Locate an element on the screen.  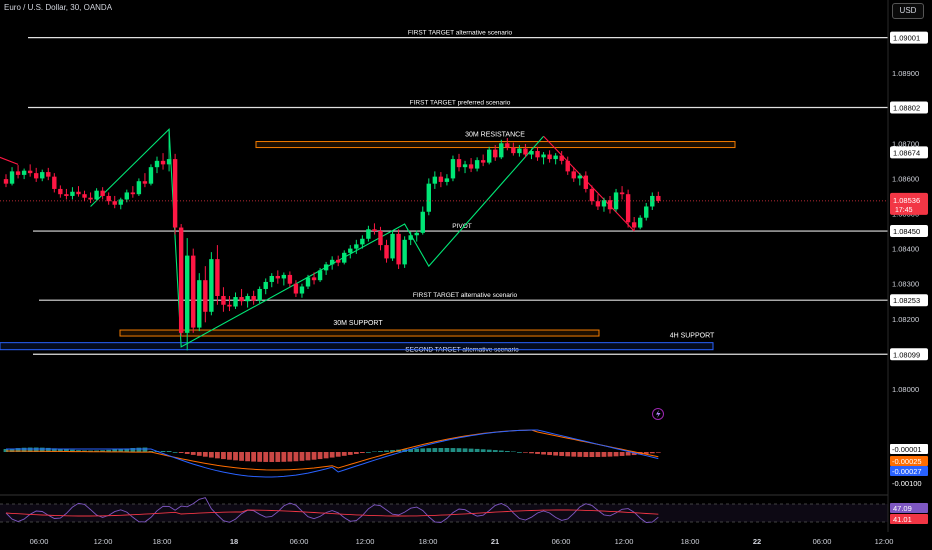
rsi-tag-text: 47.09 is located at coordinates (902, 508).